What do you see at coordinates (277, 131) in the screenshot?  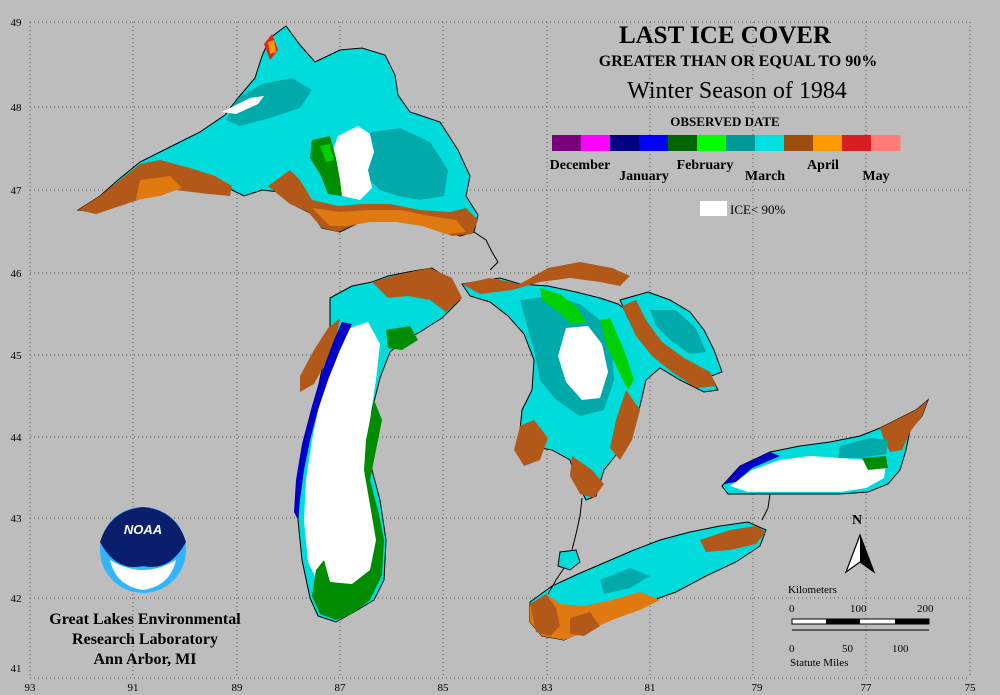 I see `lake-superior` at bounding box center [277, 131].